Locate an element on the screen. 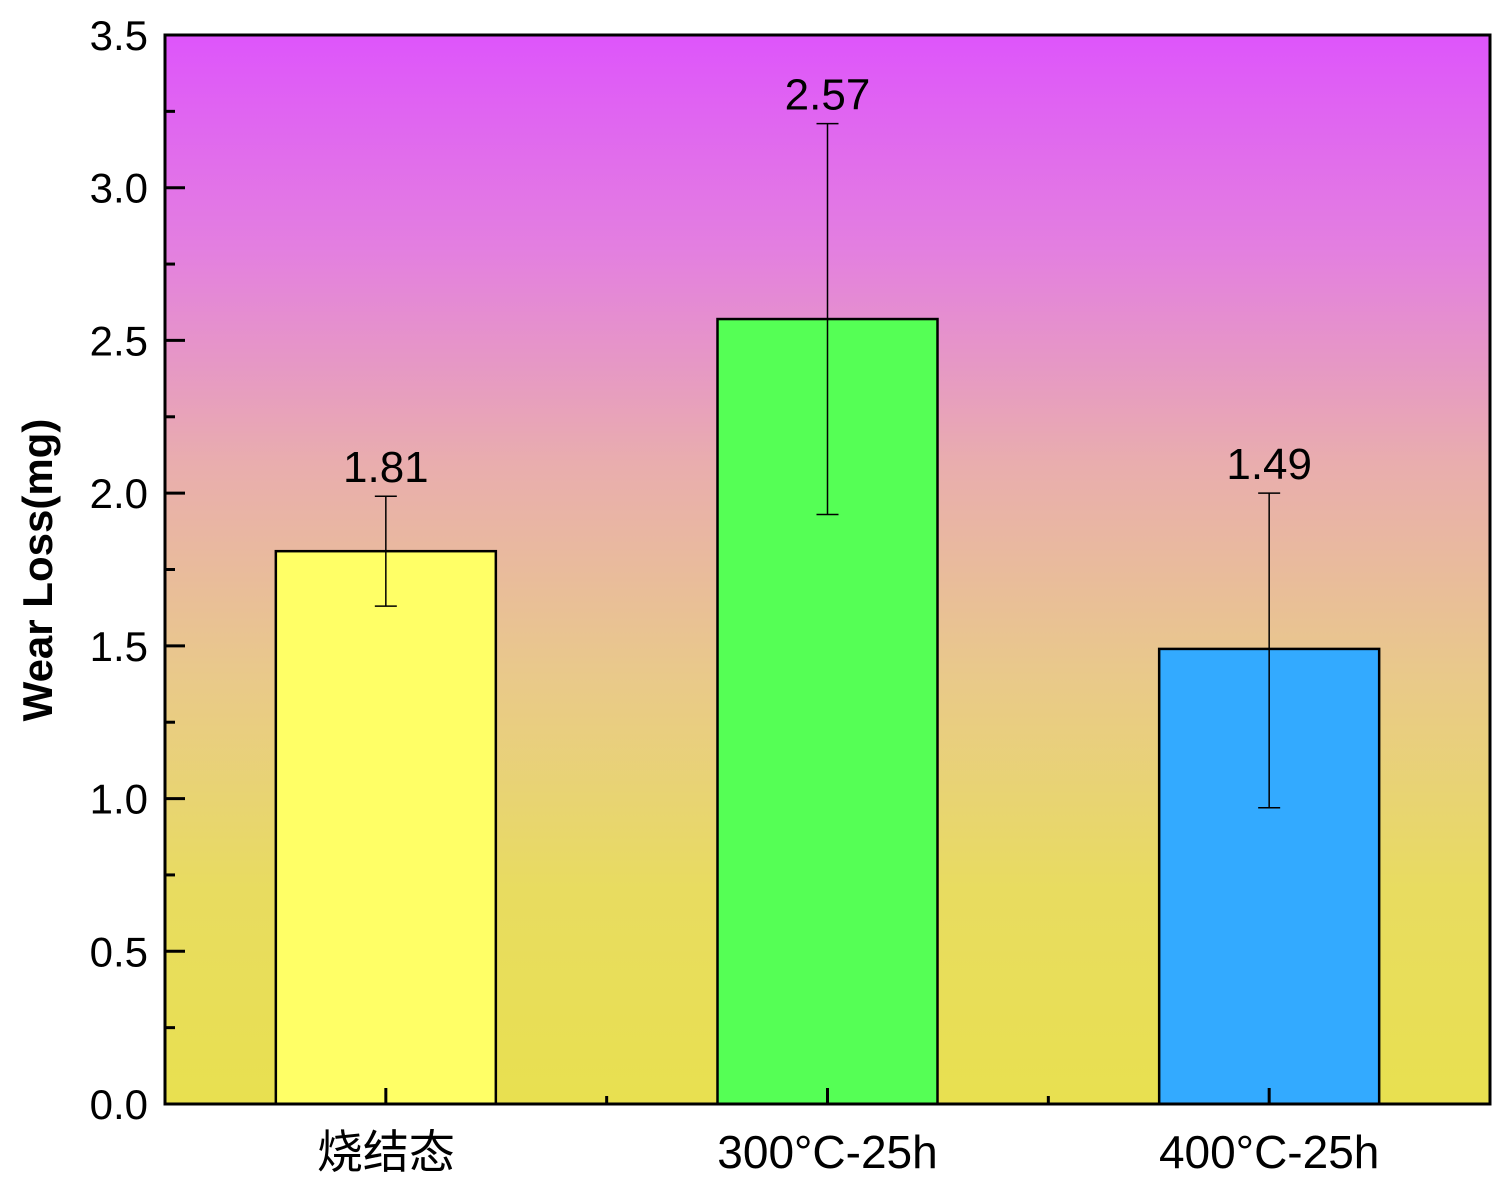 This screenshot has width=1496, height=1182. y-tick-label: 1.0 is located at coordinates (119, 799).